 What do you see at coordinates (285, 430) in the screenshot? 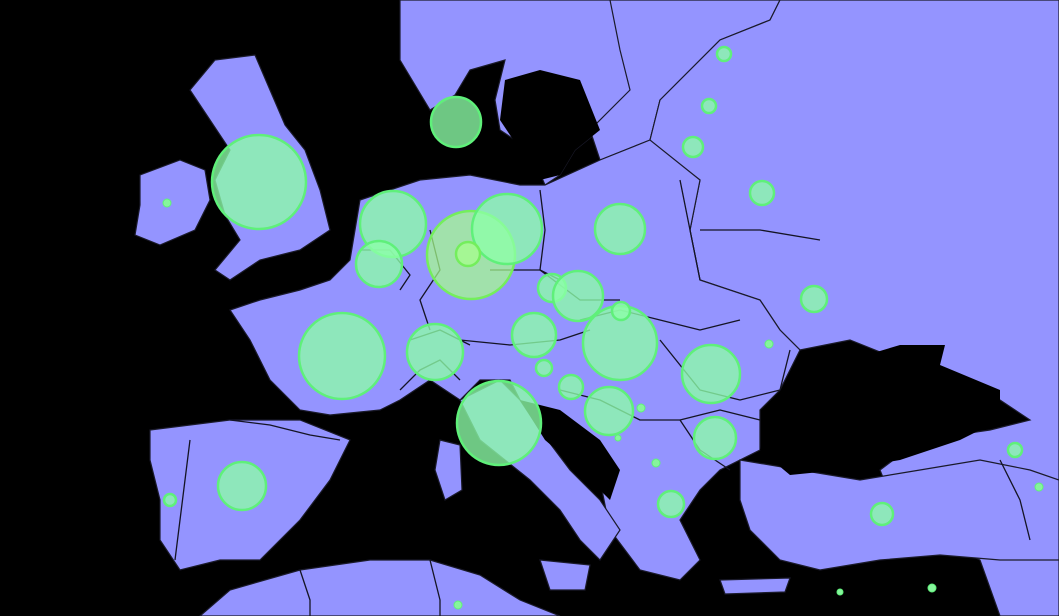
I see `border-fr-es` at bounding box center [285, 430].